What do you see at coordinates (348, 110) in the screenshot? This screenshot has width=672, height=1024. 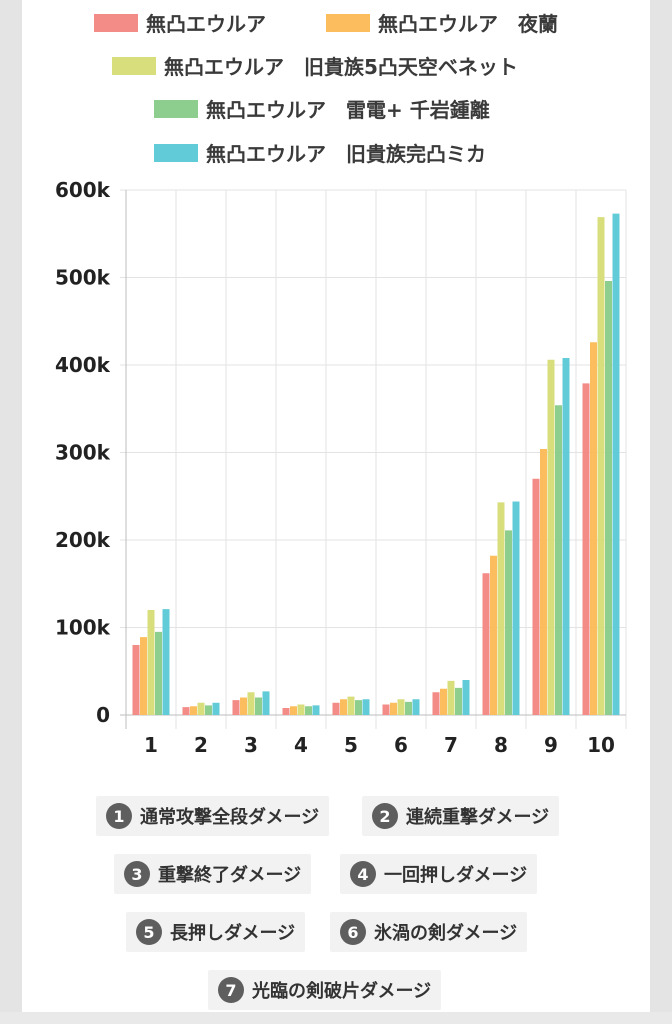 I see `legend-label: 無凸エウルア 雷電+ 千岩鍾離` at bounding box center [348, 110].